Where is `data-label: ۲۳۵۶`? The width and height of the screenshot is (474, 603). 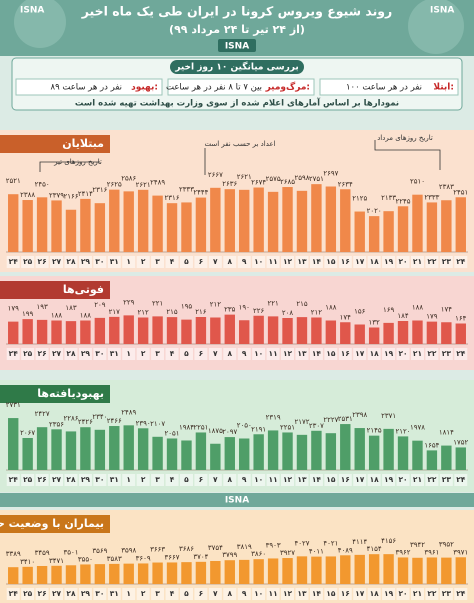
data-label: ۲۳۵۶ is located at coordinates (56, 424).